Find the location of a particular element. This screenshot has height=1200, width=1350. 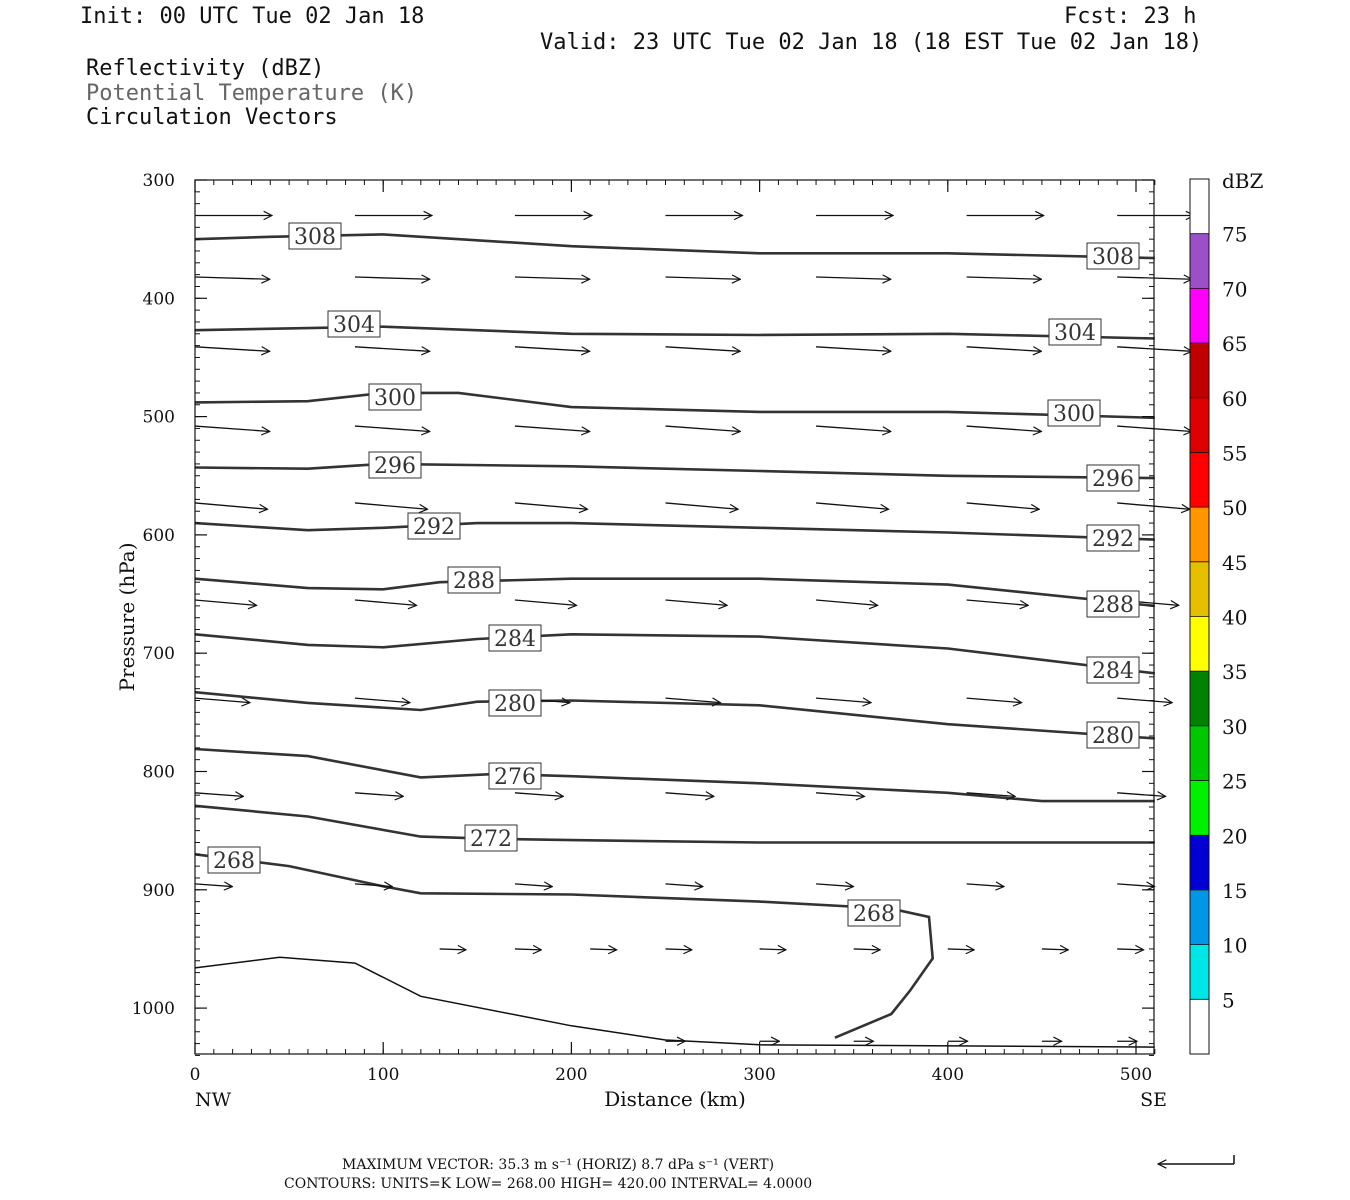

colorbar-label: 25 is located at coordinates (1234, 782).